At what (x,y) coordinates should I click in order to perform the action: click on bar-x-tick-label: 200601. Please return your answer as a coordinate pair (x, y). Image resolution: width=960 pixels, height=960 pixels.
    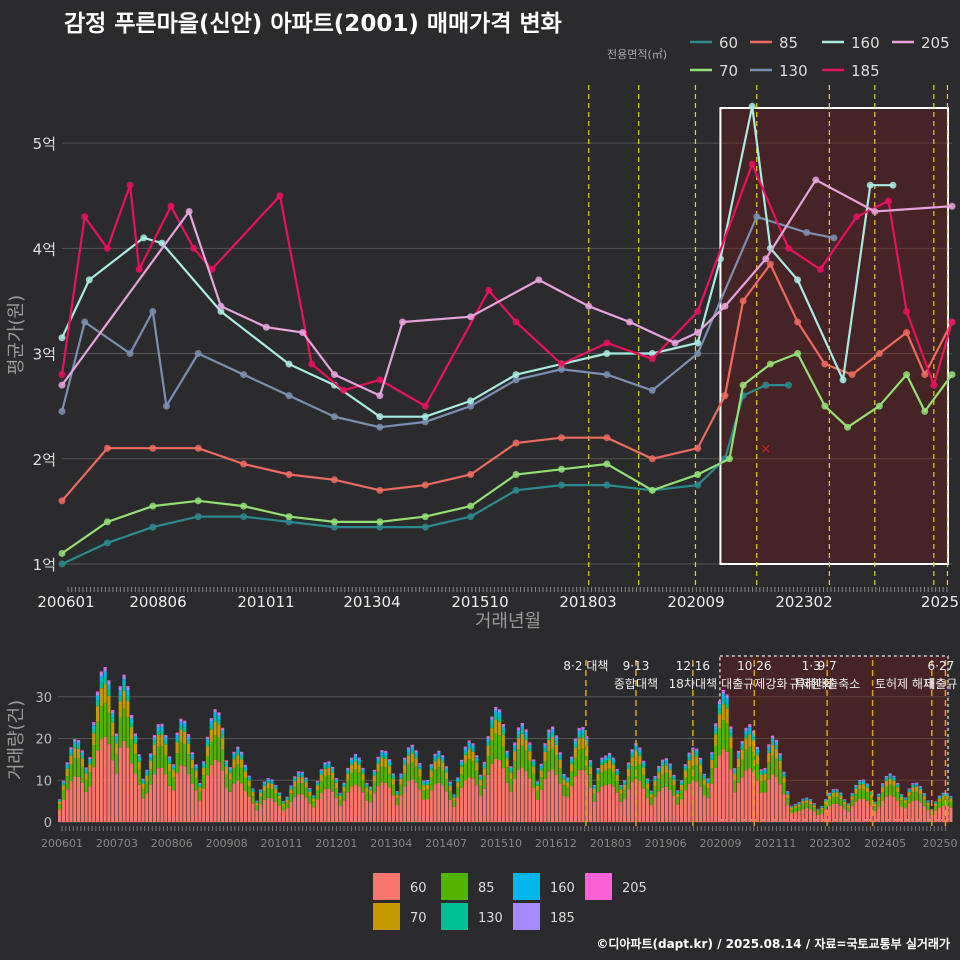
    Looking at the image, I should click on (62, 843).